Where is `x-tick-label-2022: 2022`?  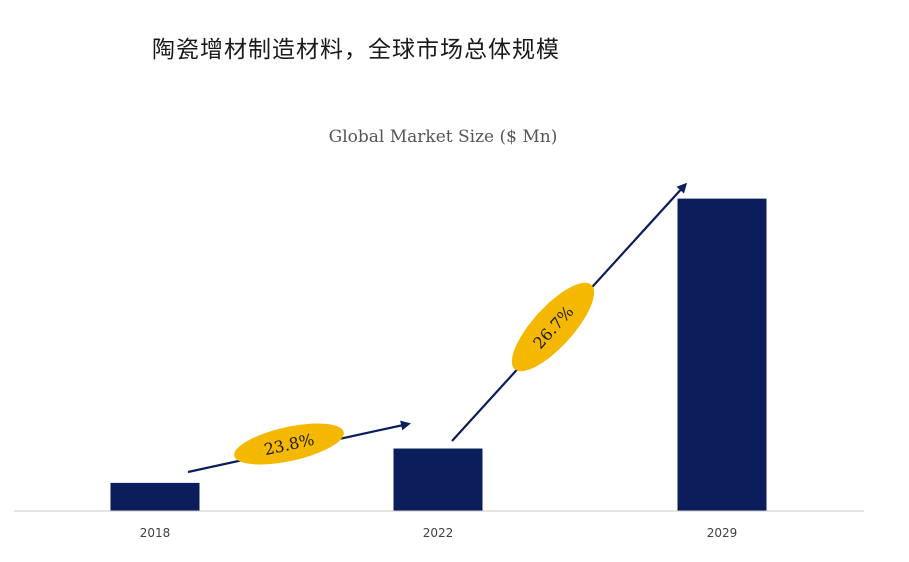 x-tick-label-2022: 2022 is located at coordinates (438, 533).